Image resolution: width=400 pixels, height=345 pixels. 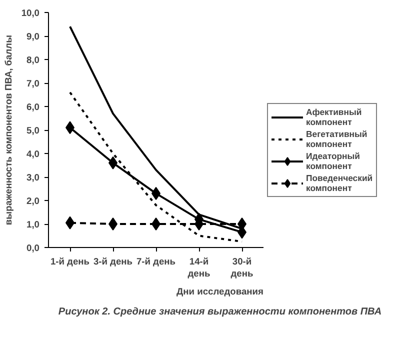 What do you see at coordinates (33, 201) in the screenshot?
I see `y-tick-label: 2,0` at bounding box center [33, 201].